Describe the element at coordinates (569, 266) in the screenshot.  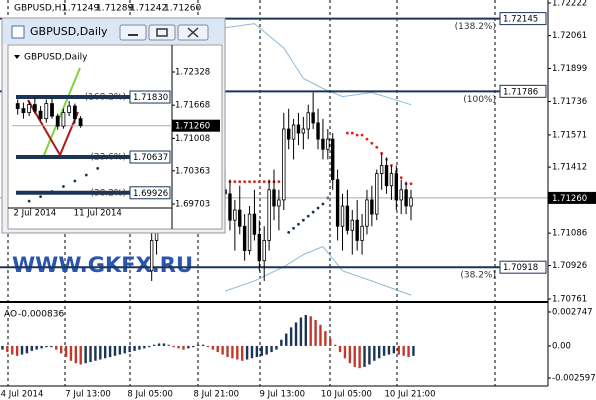
I see `y-tick-label: 1.70926` at that location.